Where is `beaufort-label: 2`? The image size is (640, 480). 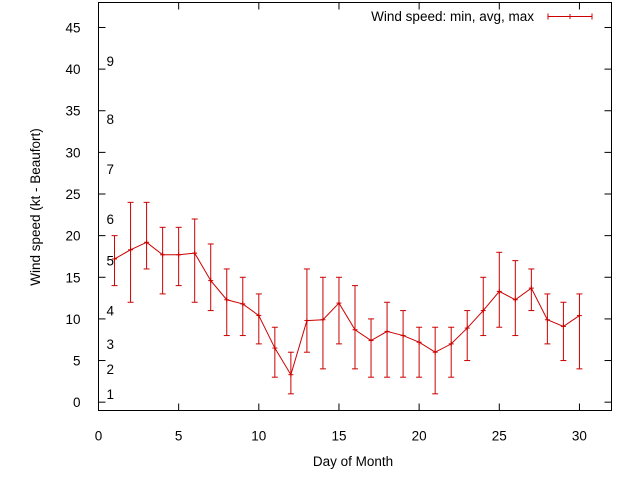
beaufort-label: 2 is located at coordinates (111, 369).